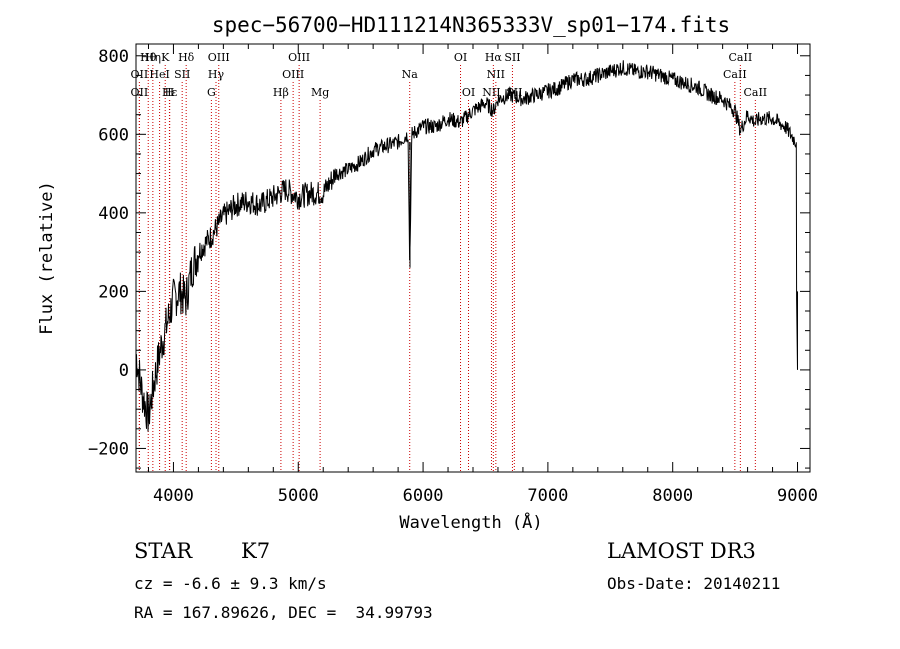 This screenshot has width=900, height=649. I want to click on line-label-4: OII, so click(140, 74).